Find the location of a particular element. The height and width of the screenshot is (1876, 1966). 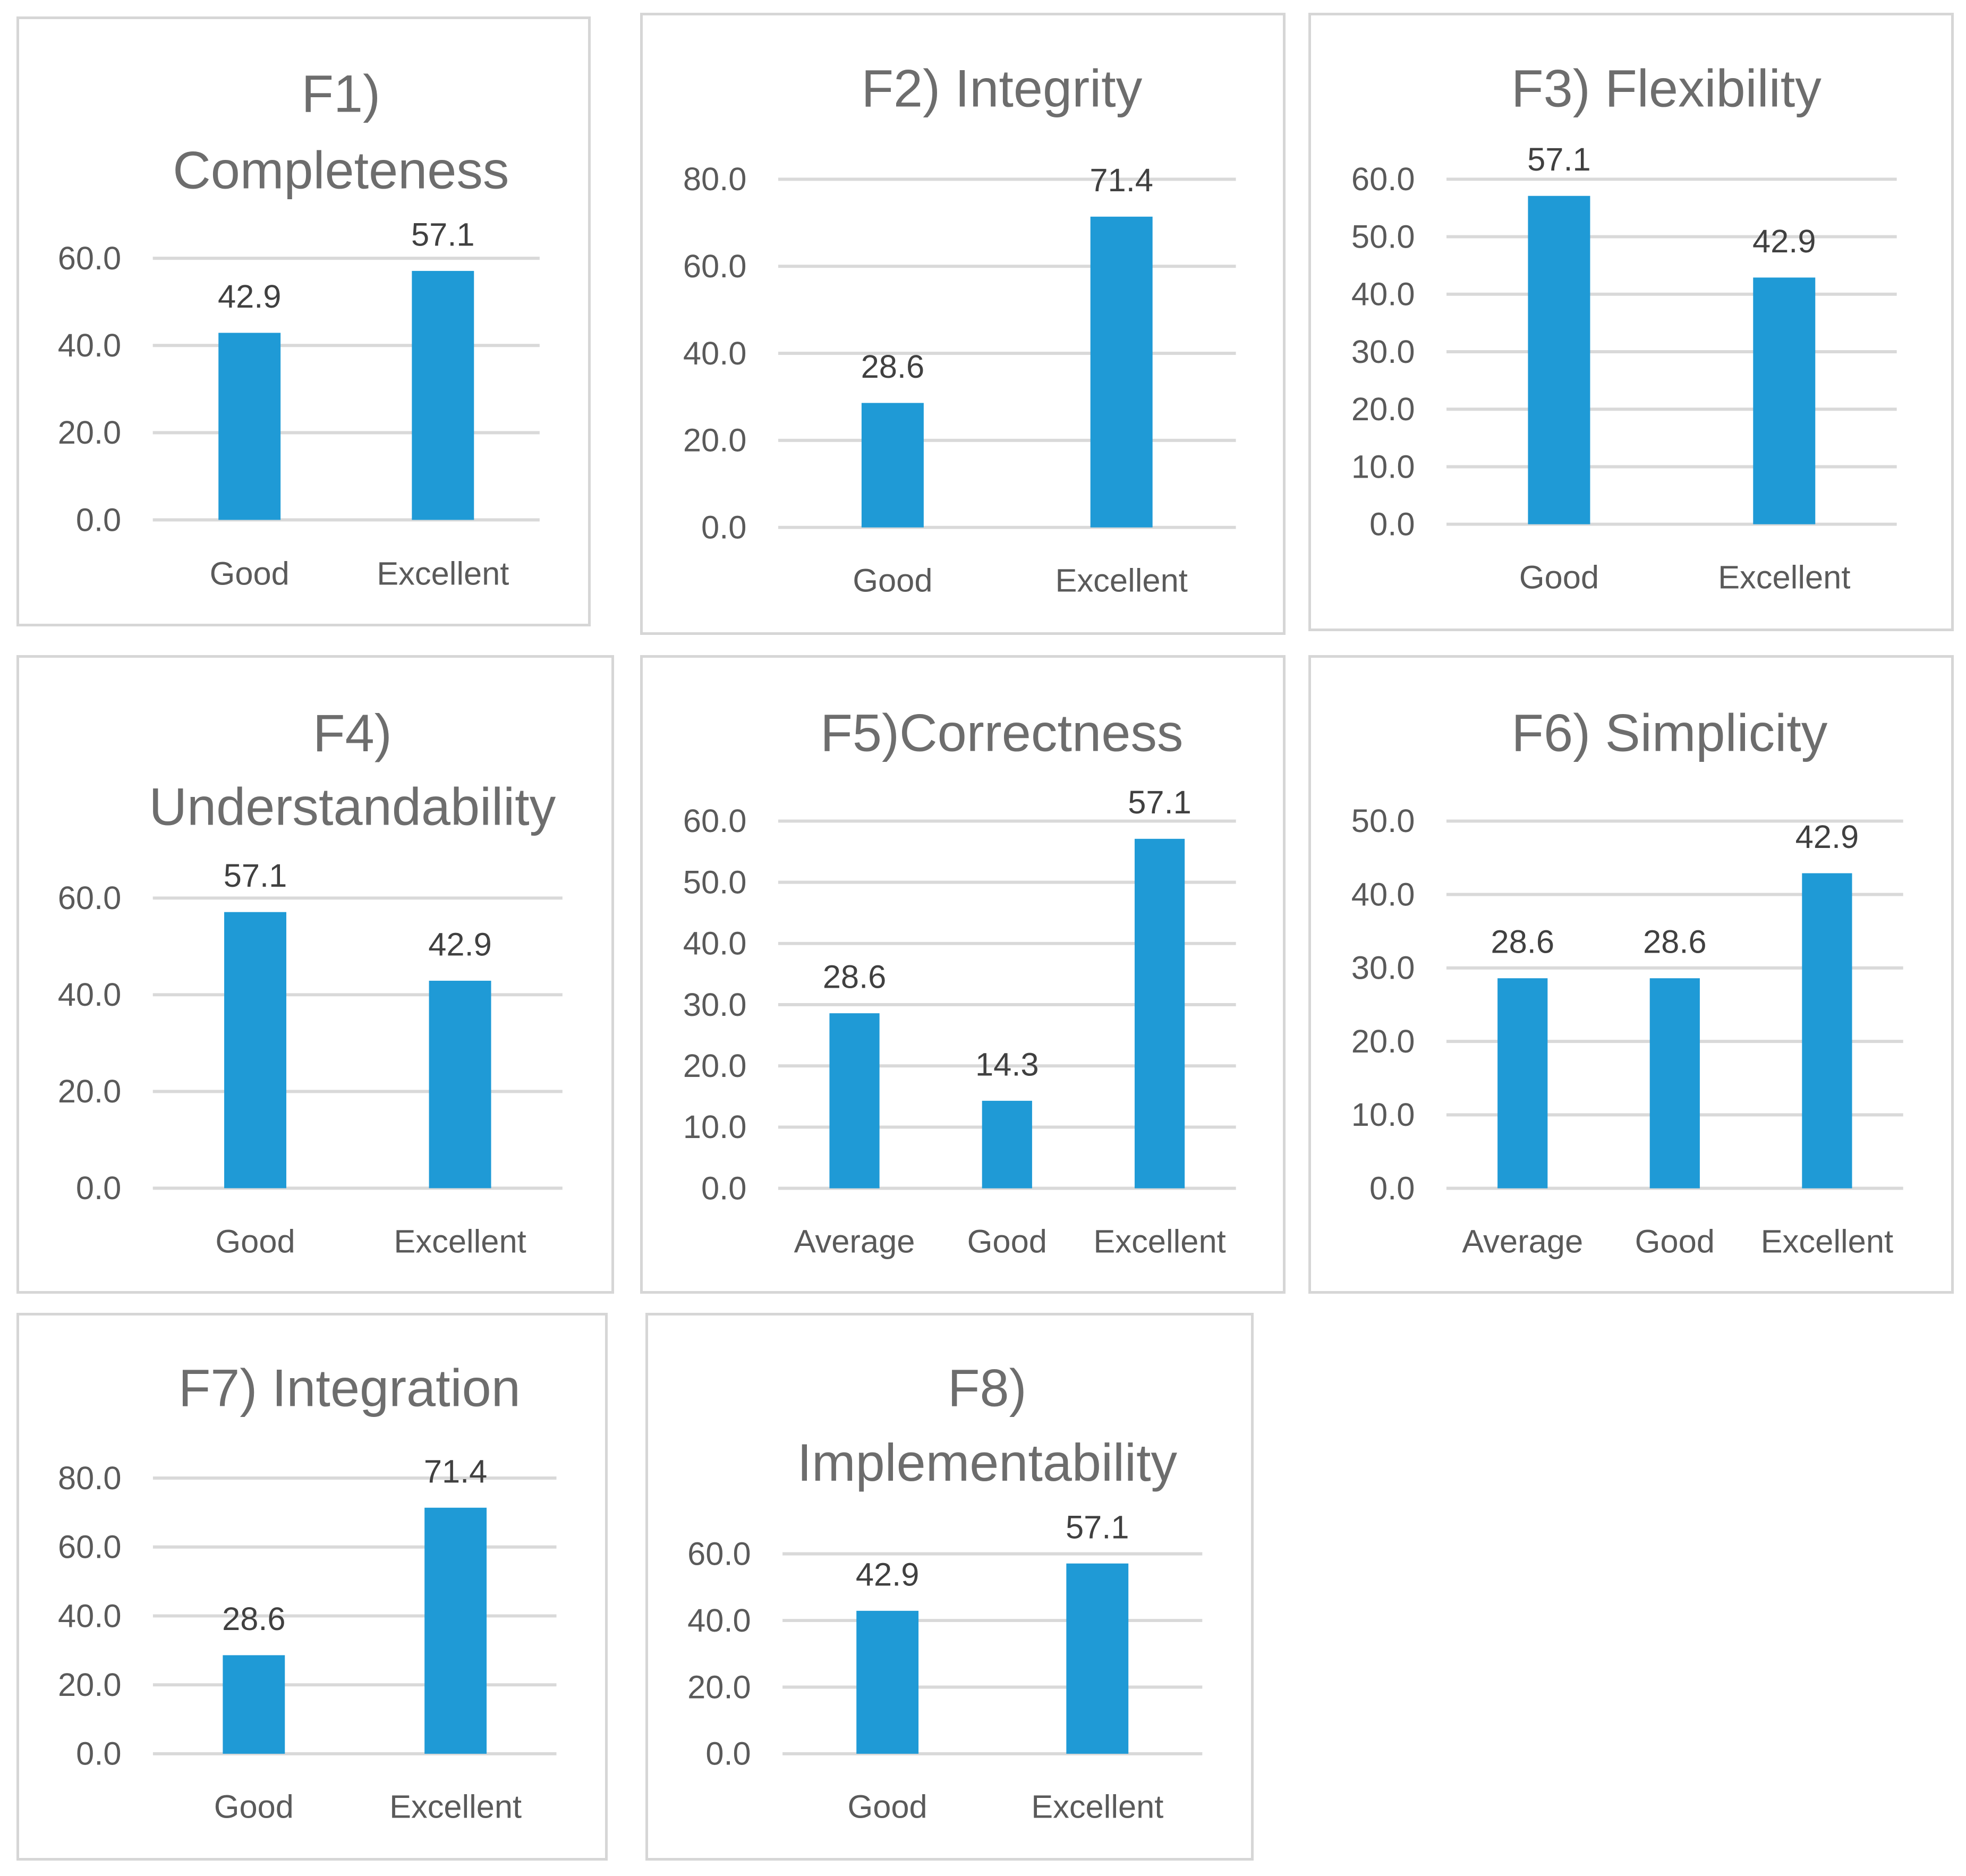

chart-title: F2) Integrity is located at coordinates (1001, 89).